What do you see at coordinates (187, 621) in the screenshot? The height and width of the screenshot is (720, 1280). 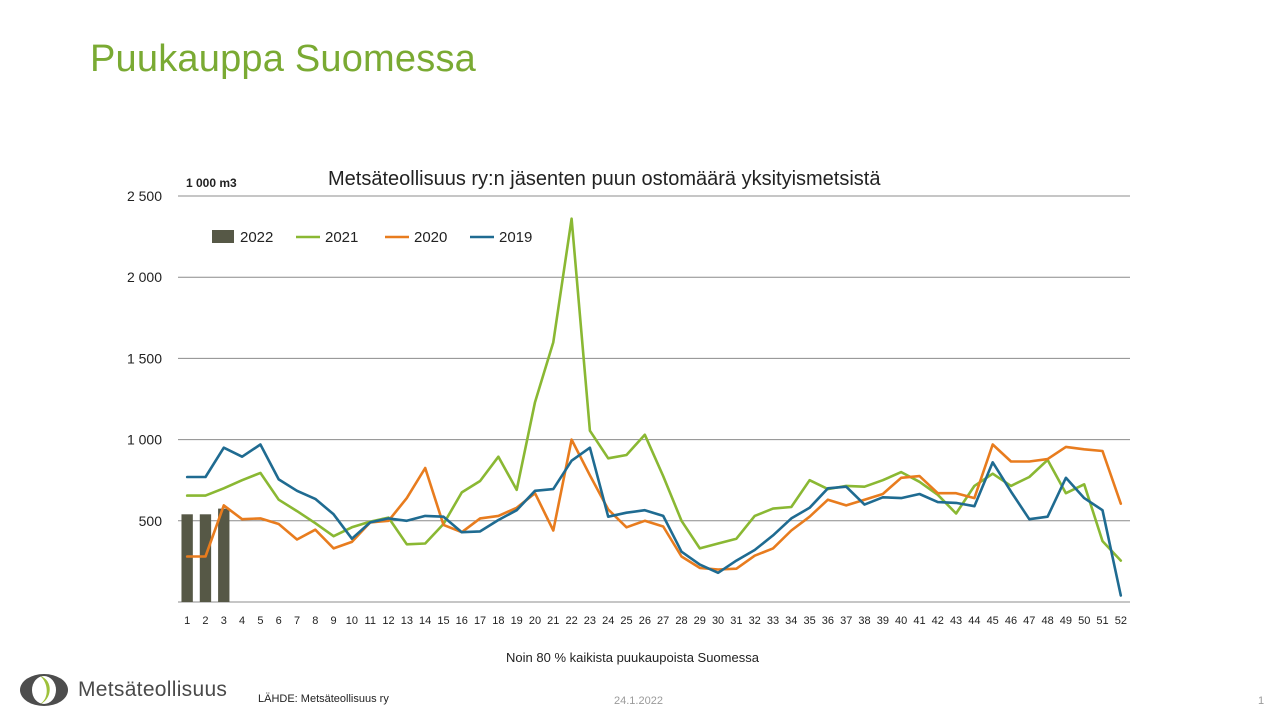 I see `x-tick-label: 1` at bounding box center [187, 621].